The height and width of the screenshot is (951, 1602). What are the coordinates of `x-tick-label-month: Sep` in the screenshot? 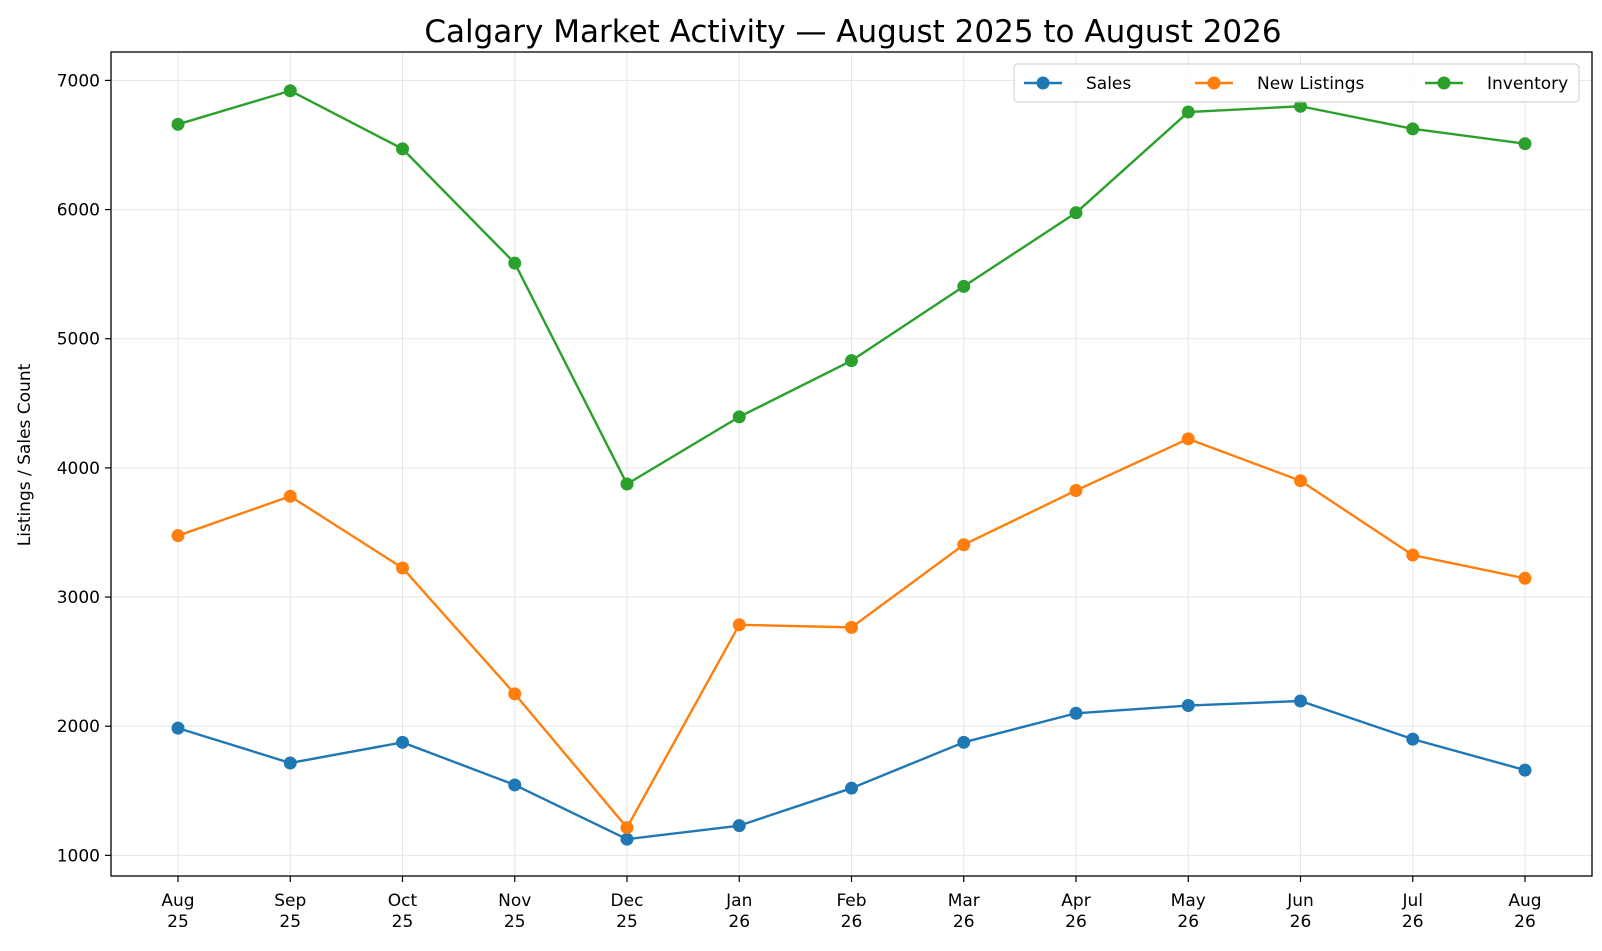 It's located at (290, 901).